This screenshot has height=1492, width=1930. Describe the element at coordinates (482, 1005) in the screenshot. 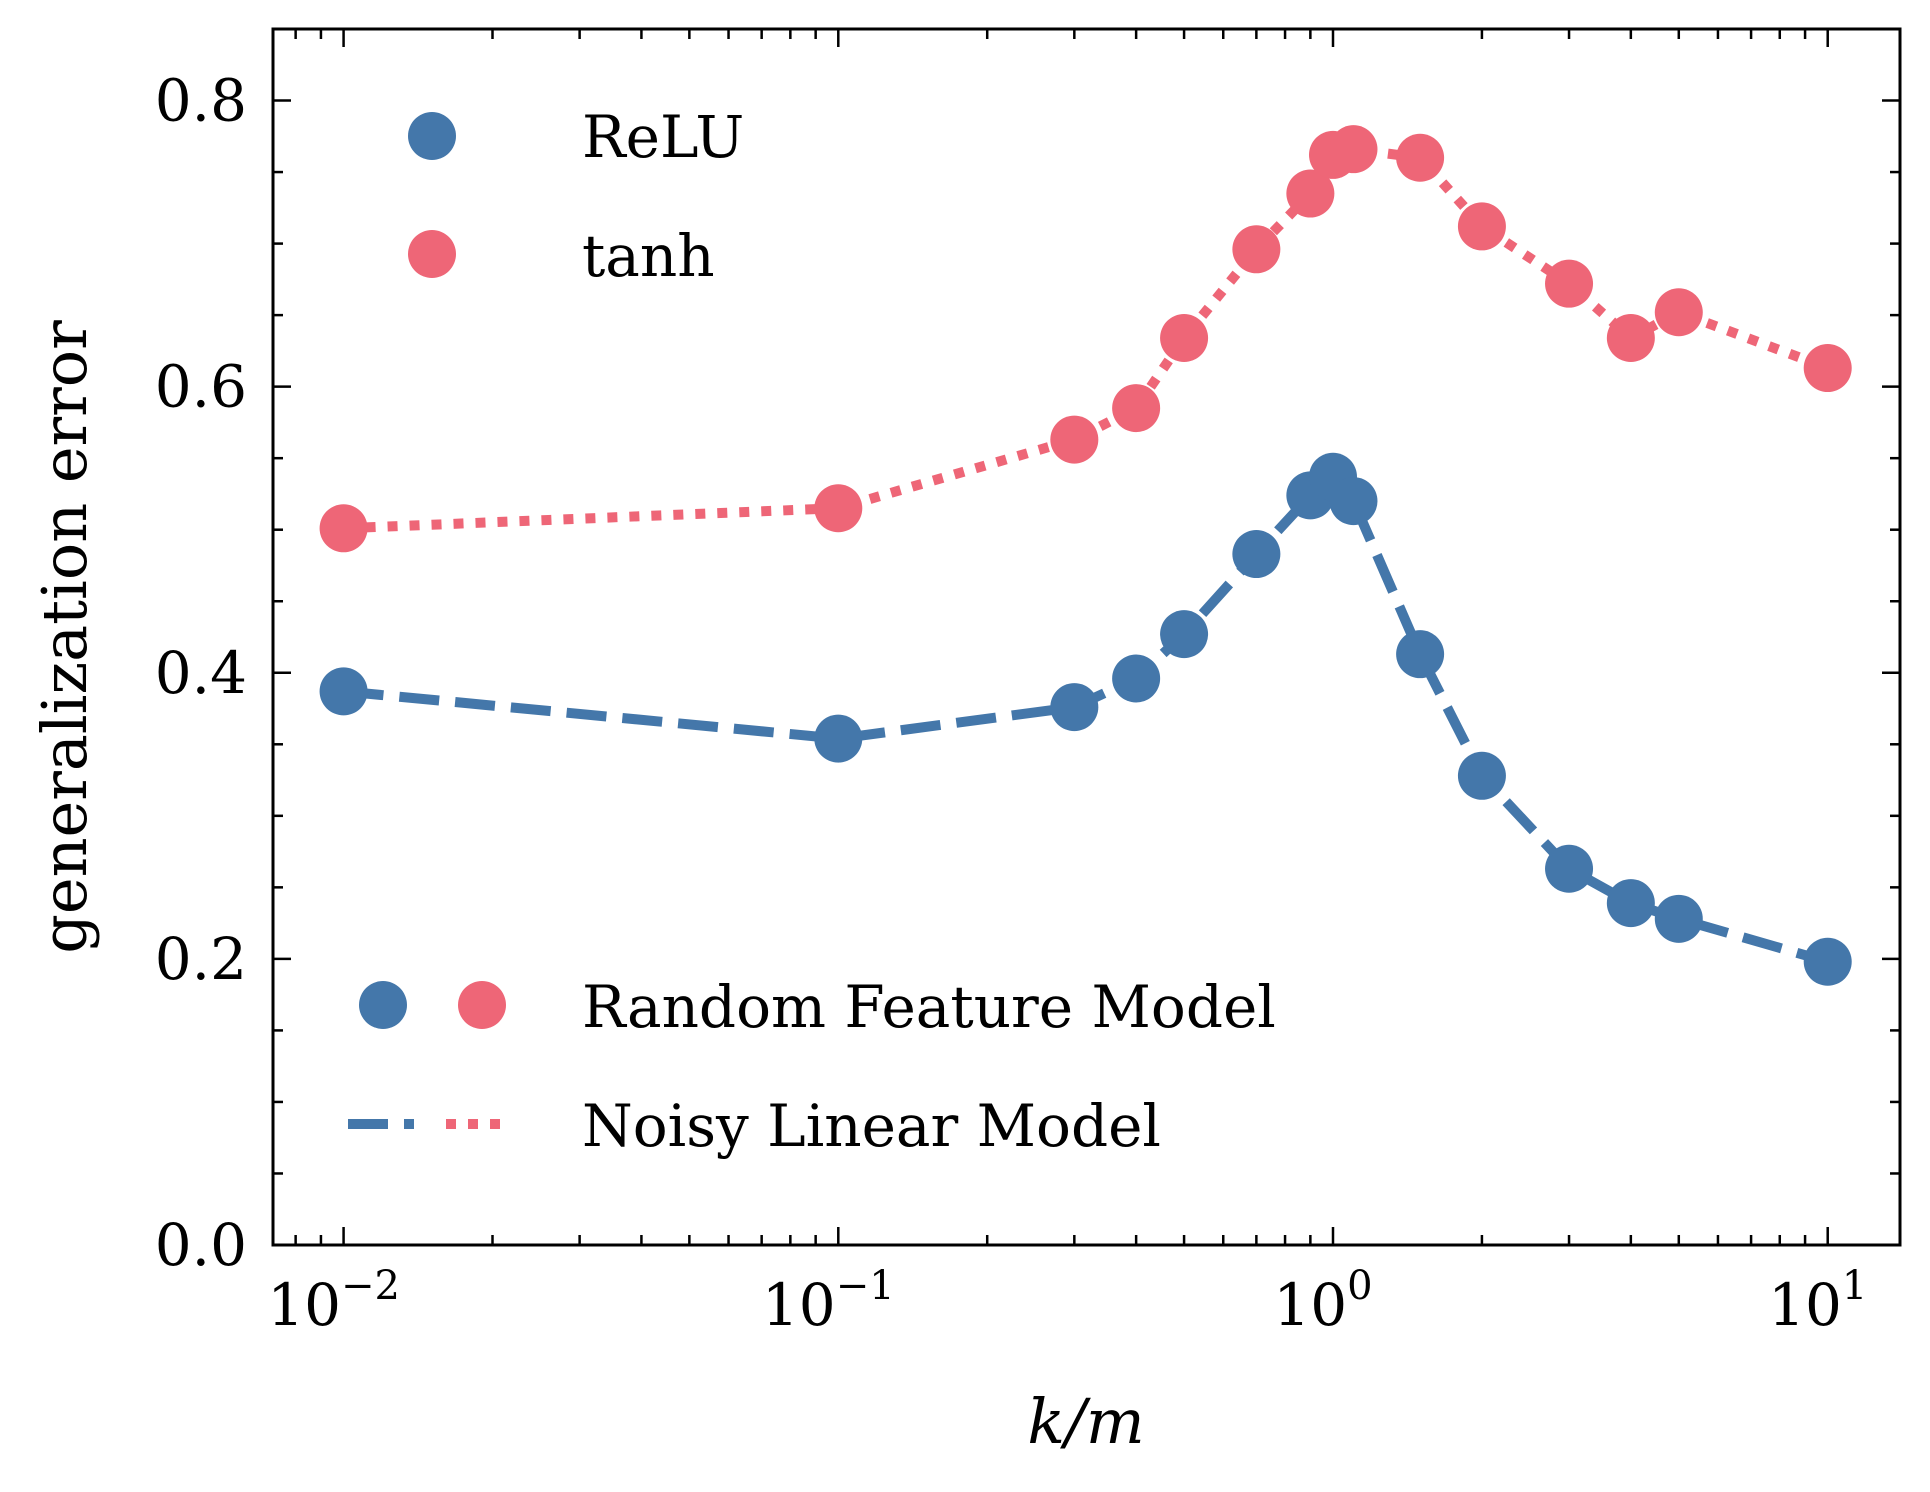

I see `legend-random-feature-marker-tanh` at that location.